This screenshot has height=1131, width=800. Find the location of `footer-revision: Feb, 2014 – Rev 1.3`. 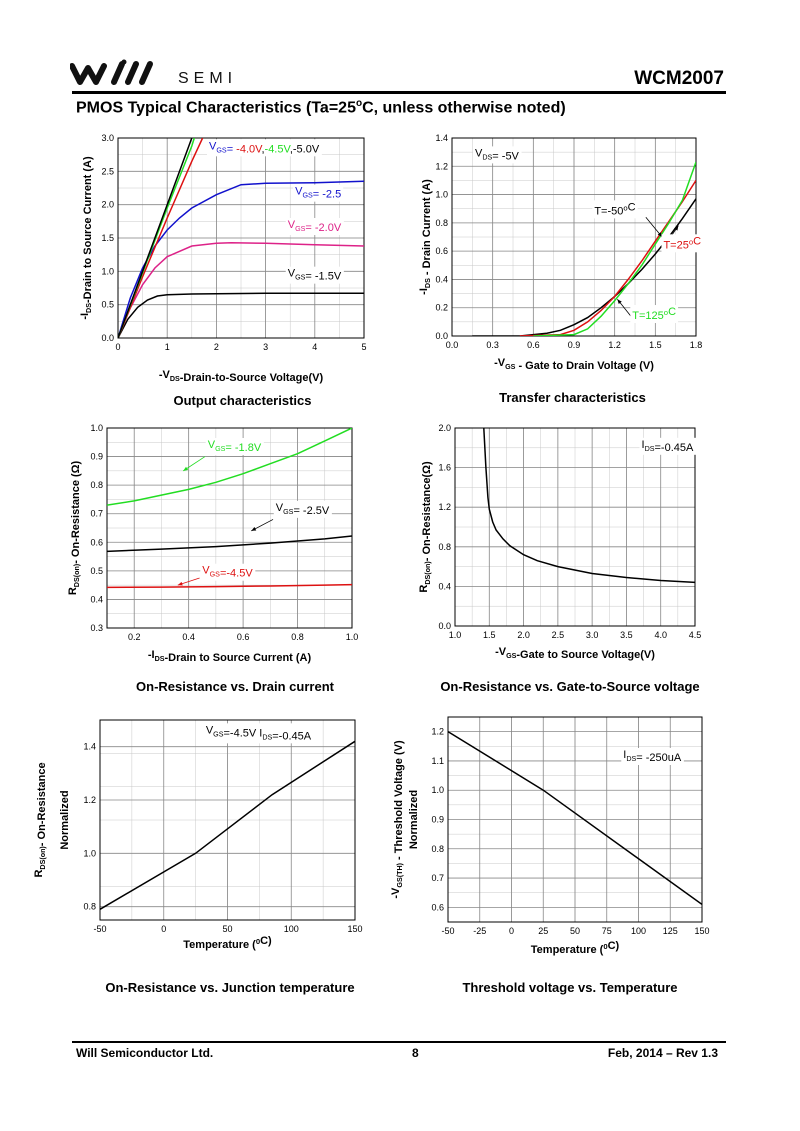

footer-revision: Feb, 2014 – Rev 1.3 is located at coordinates (662, 1053).